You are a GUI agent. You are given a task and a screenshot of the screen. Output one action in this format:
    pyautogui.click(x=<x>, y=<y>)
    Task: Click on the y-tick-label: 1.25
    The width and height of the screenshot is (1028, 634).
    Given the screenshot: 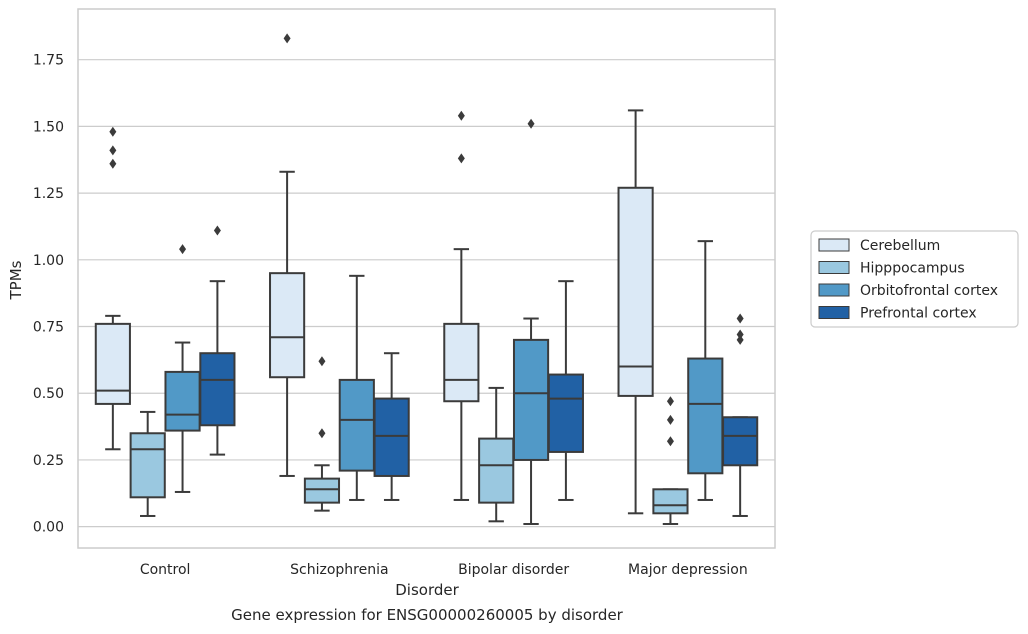 What is the action you would take?
    pyautogui.click(x=48, y=194)
    